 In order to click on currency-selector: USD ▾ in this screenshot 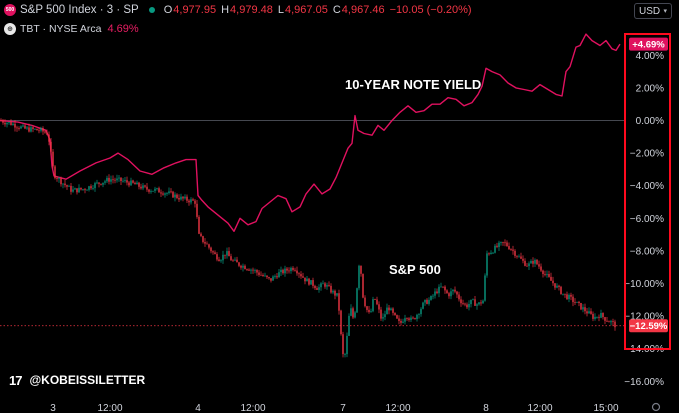, I will do `click(653, 11)`.